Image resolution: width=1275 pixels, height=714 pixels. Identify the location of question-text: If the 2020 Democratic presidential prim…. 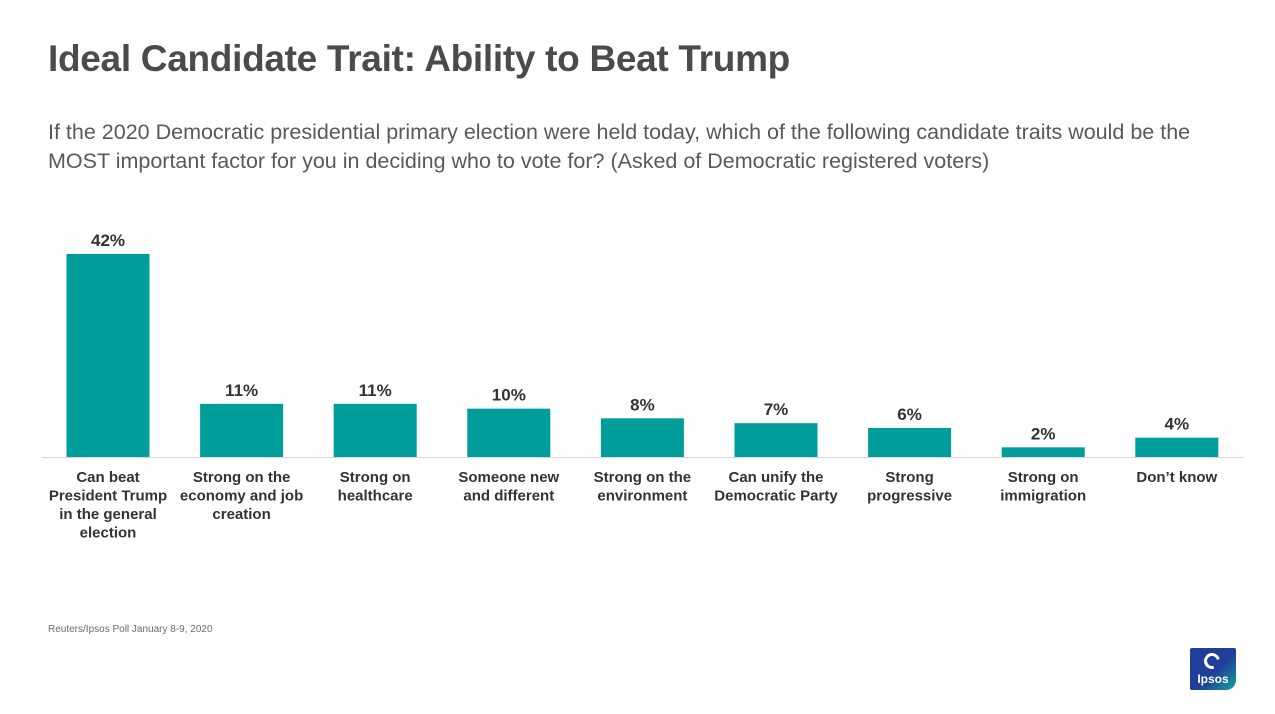
(619, 146).